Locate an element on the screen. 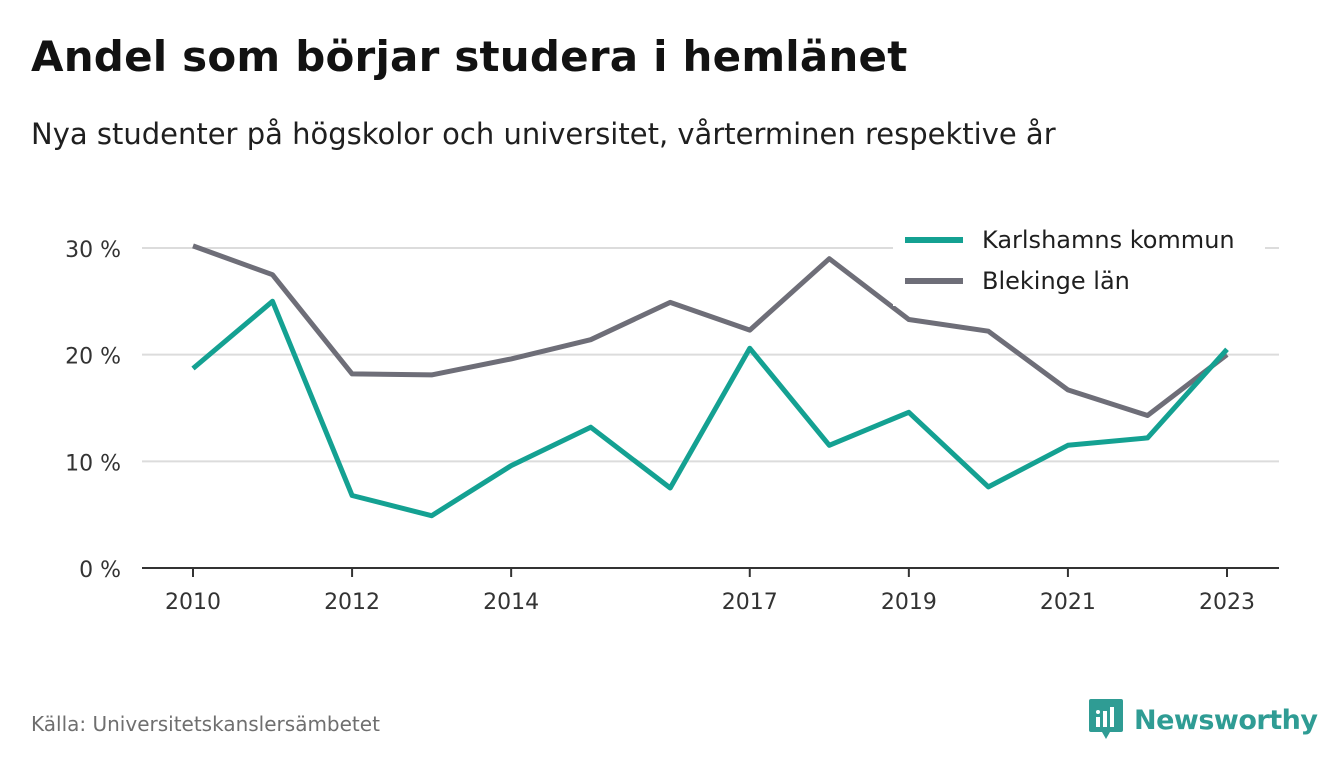  y-axis-labels: 0 % 10 % 20 % 30 % is located at coordinates (93, 410).